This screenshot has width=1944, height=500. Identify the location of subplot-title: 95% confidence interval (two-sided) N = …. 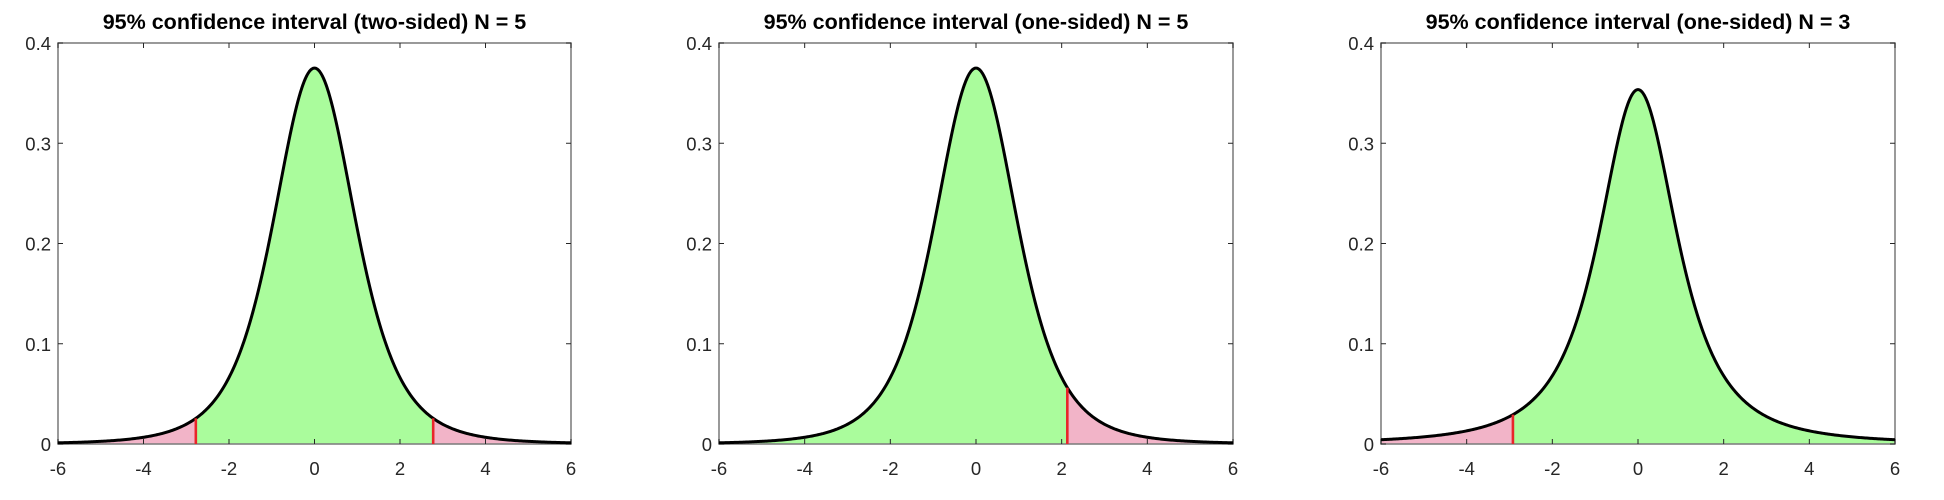
(315, 22).